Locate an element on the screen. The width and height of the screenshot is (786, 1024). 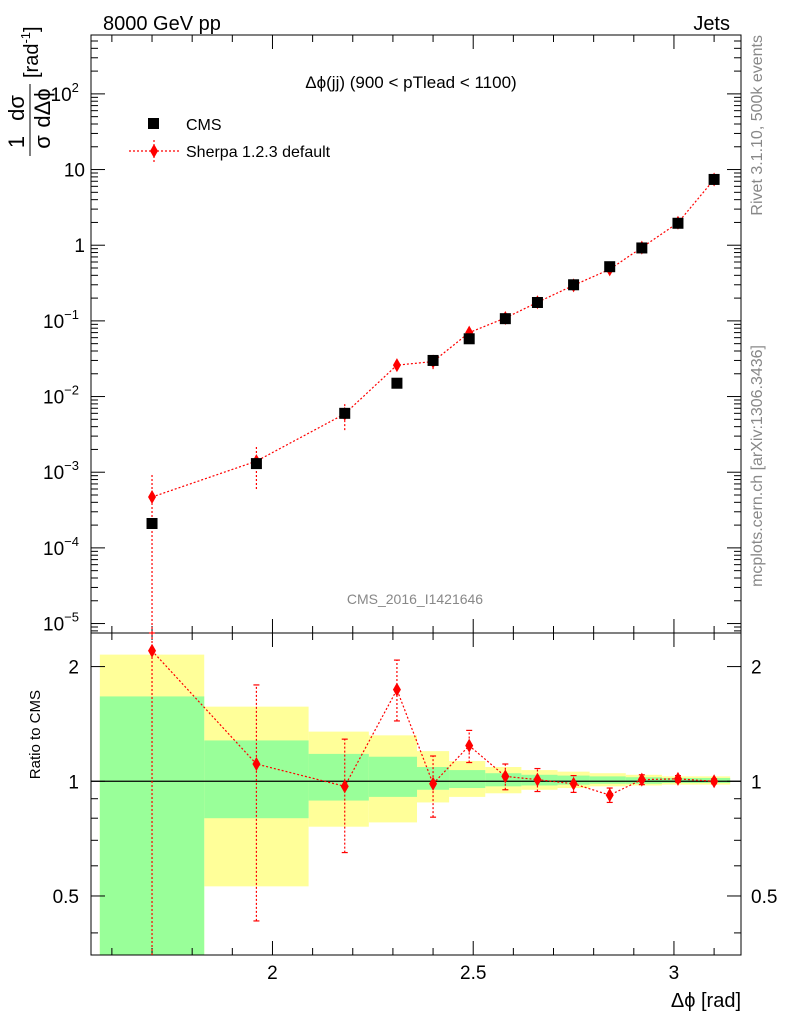
mcplots-info: mcplots.cern.ch [arXiv:1306.3436] is located at coordinates (757, 466).